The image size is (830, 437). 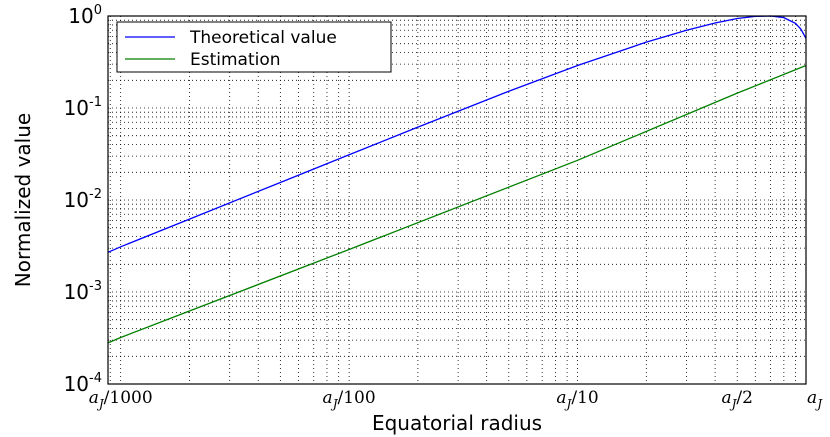 What do you see at coordinates (23, 200) in the screenshot?
I see `y-axis-title: Normalized value` at bounding box center [23, 200].